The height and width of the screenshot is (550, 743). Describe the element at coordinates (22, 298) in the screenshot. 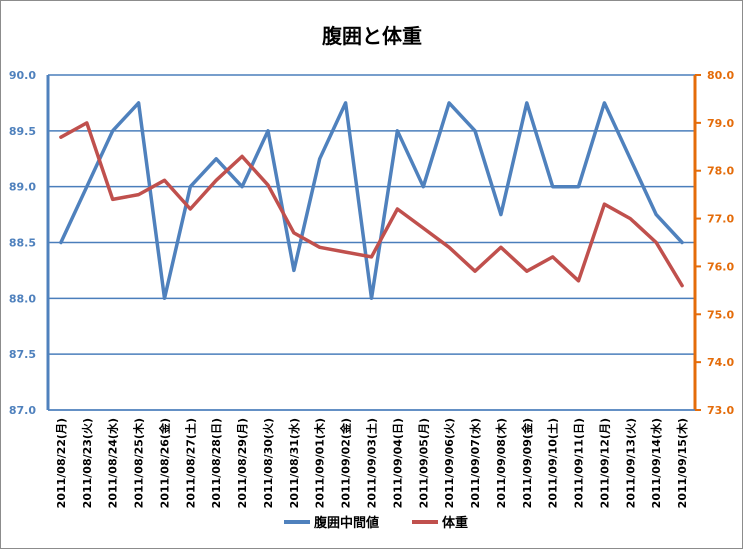

I see `left-tick-label: 88.0` at that location.